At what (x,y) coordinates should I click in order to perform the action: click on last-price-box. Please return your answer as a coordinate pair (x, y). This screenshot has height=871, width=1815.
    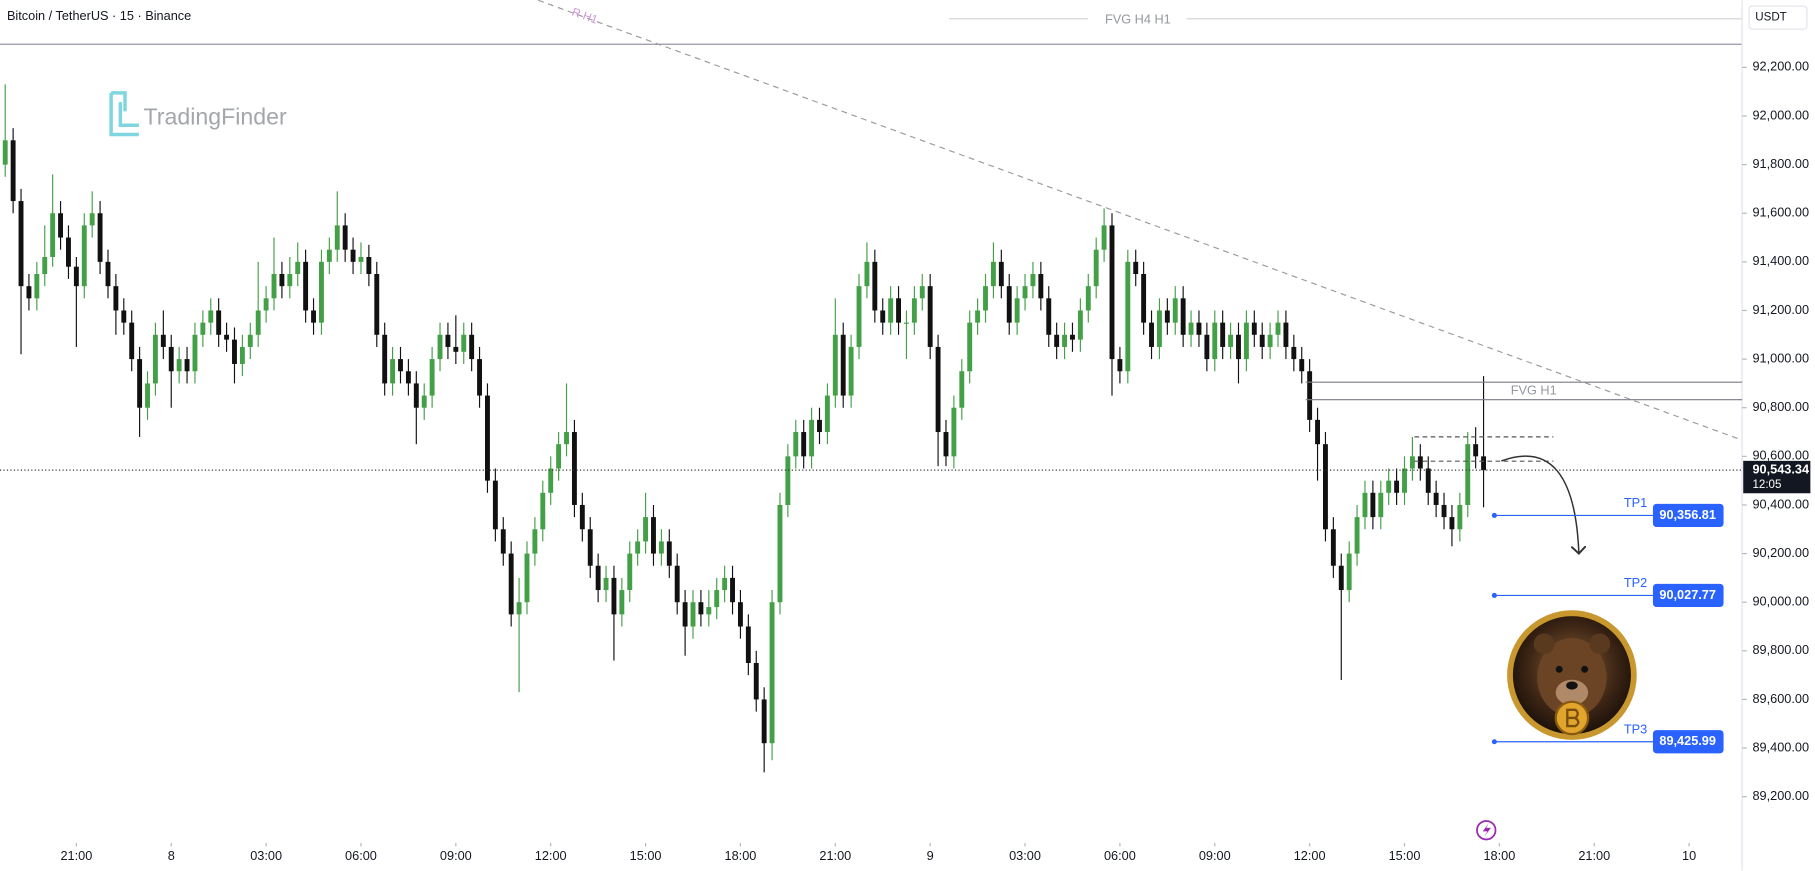
    Looking at the image, I should click on (1777, 477).